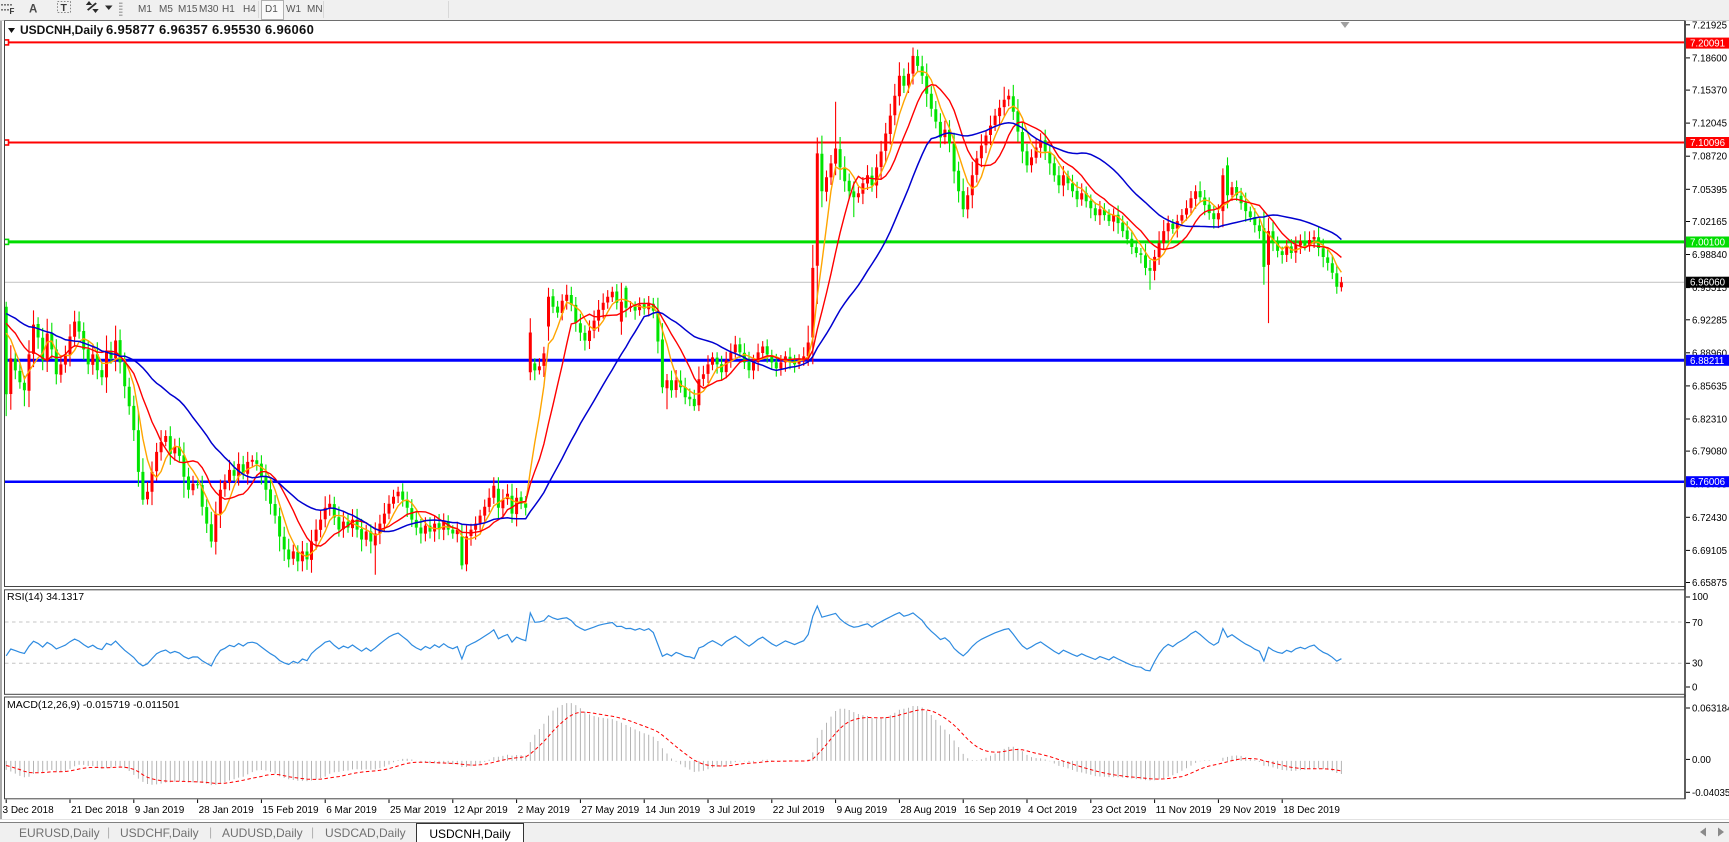  I want to click on svg-text: 7.08720, so click(1710, 157).